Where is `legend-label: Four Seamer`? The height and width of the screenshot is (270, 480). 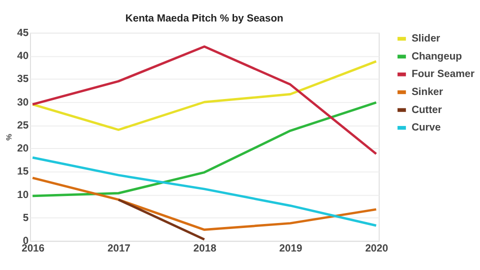
legend-label: Four Seamer is located at coordinates (443, 74).